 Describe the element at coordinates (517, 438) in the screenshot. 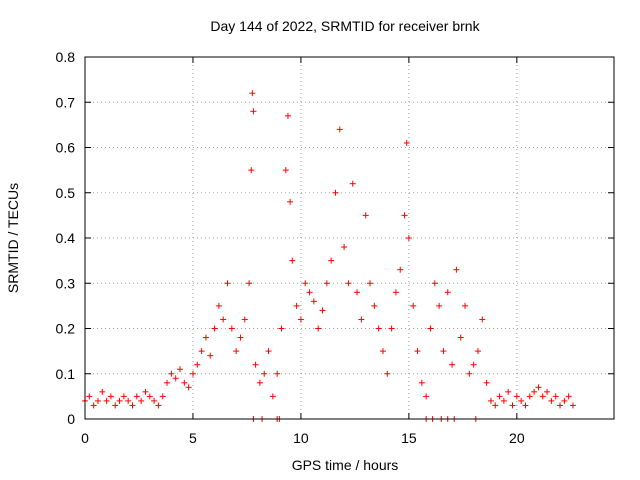

I see `x-tick-label: 20` at that location.